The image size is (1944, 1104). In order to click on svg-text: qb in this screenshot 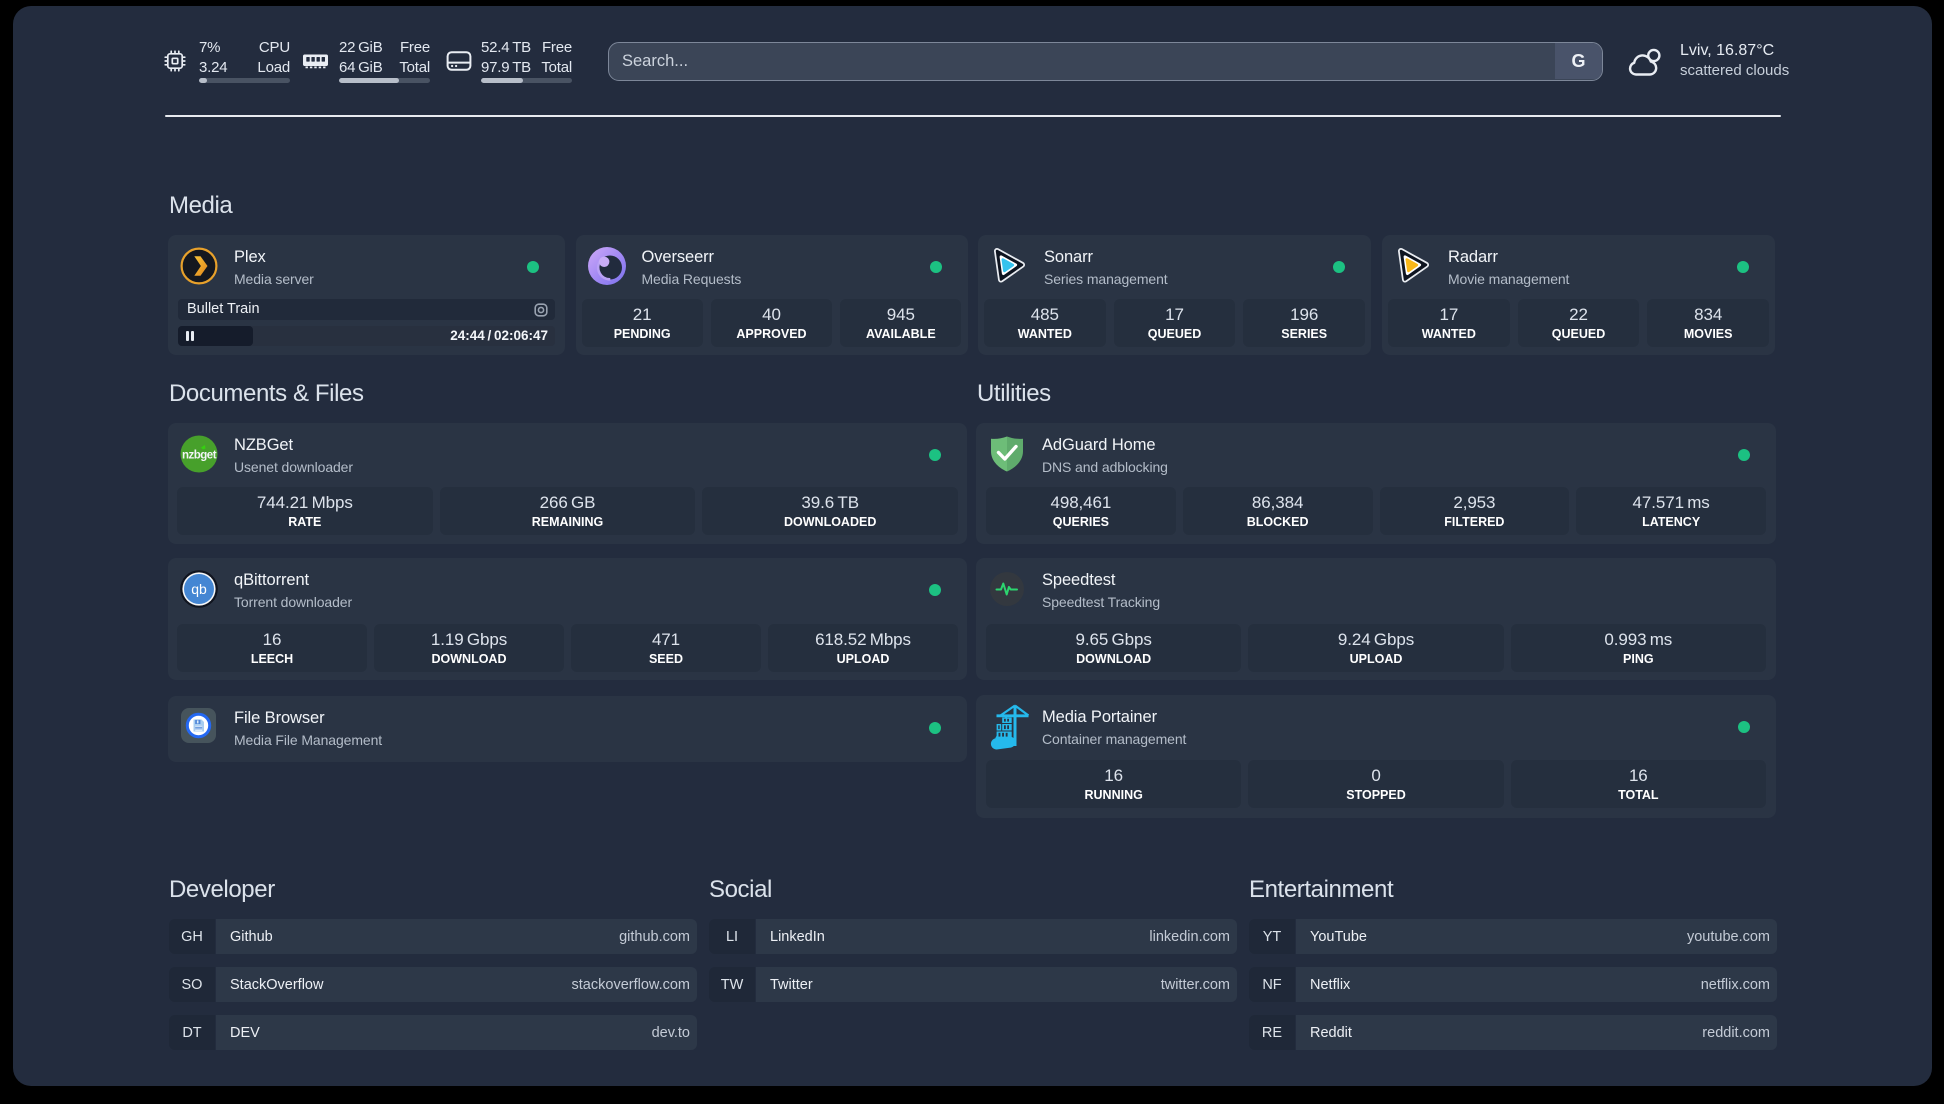, I will do `click(199, 589)`.